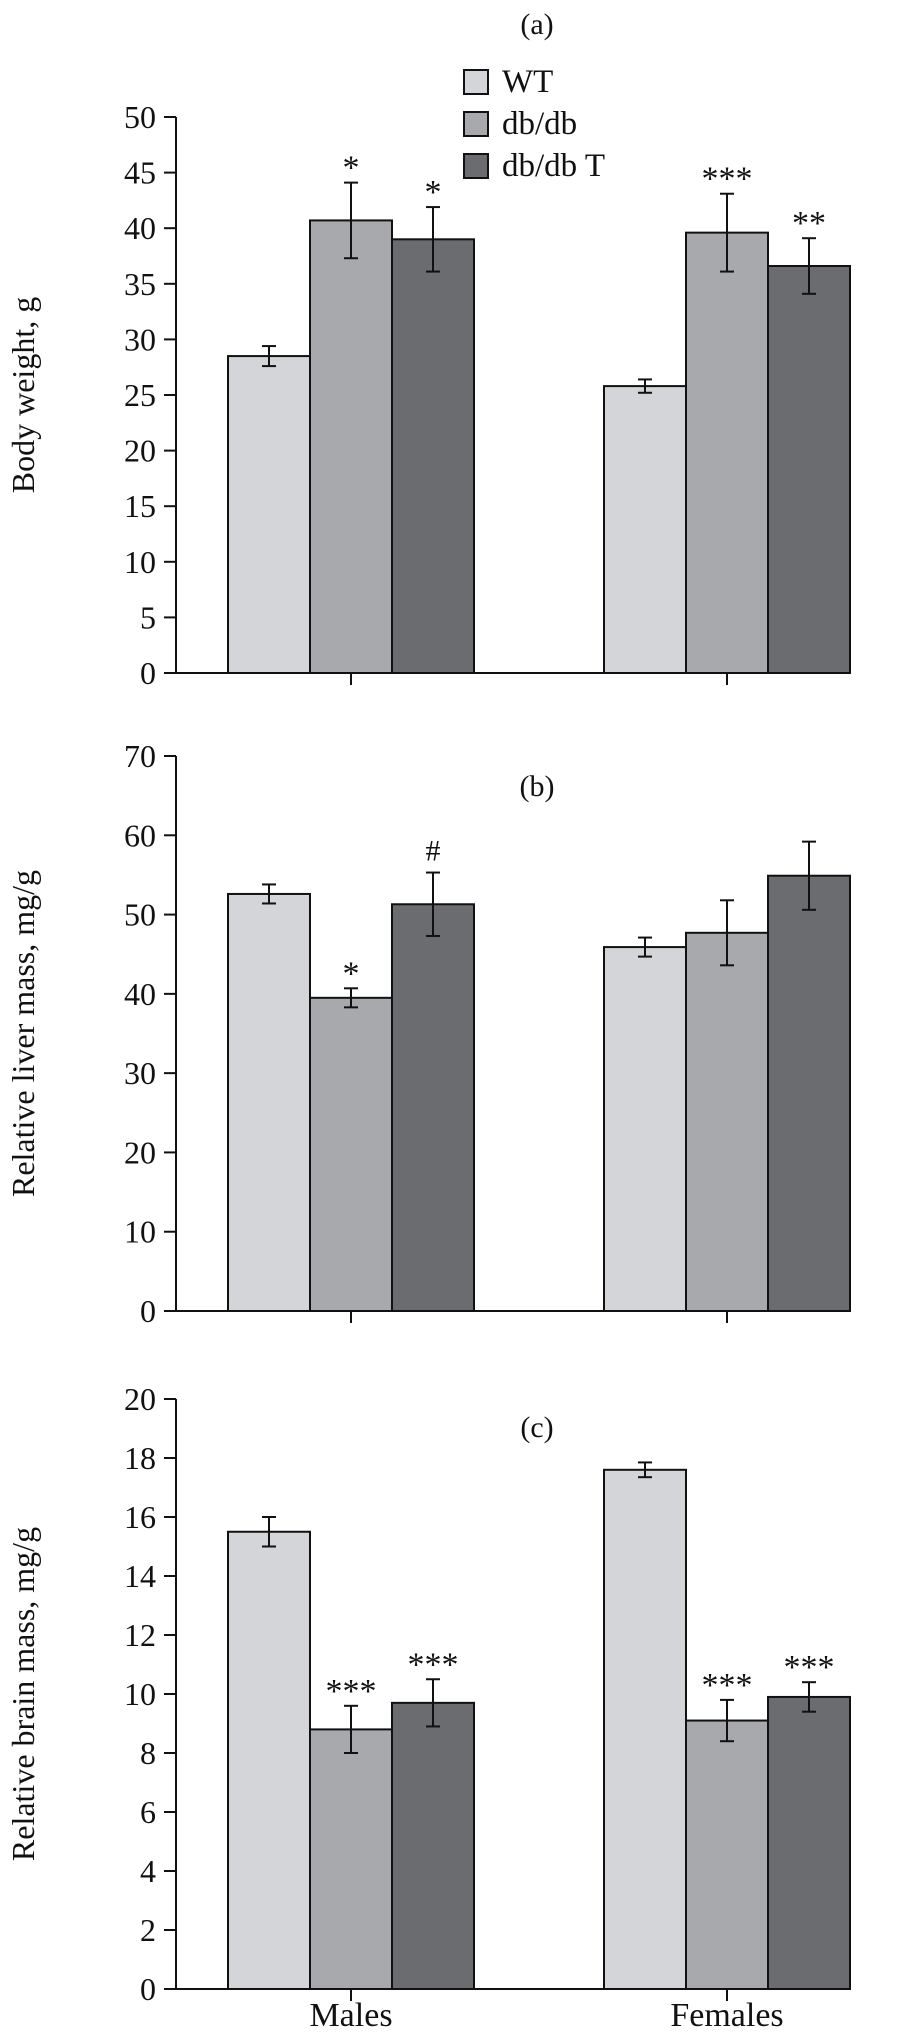 Image resolution: width=921 pixels, height=2034 pixels. Describe the element at coordinates (148, 1989) in the screenshot. I see `panel-2-y-tick-label: 0` at that location.